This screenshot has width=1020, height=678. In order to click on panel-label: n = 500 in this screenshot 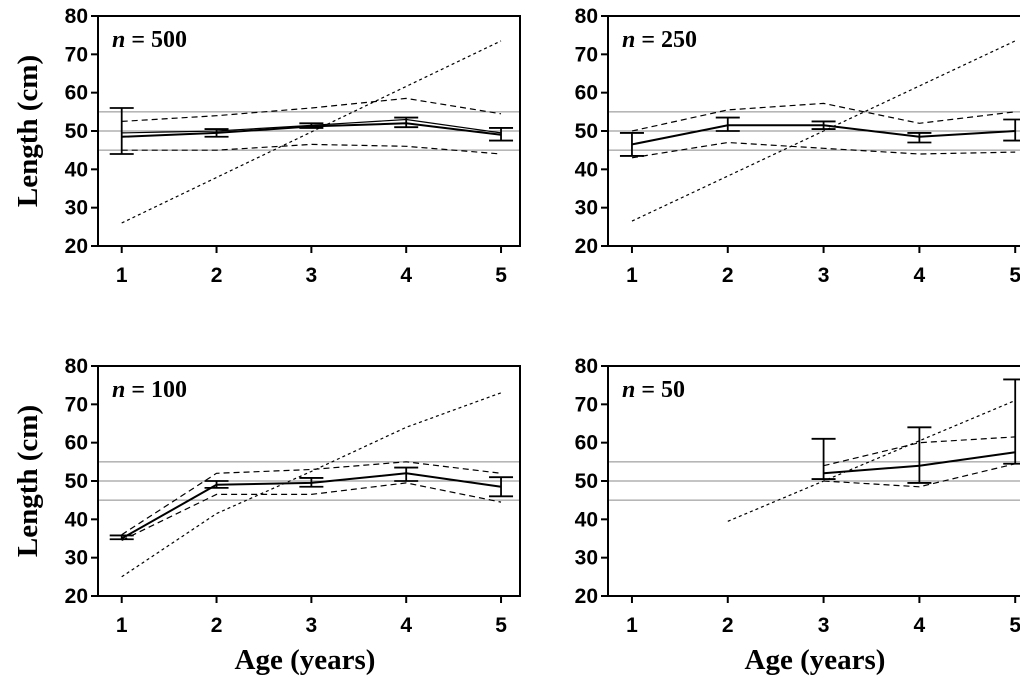, I will do `click(149, 40)`.